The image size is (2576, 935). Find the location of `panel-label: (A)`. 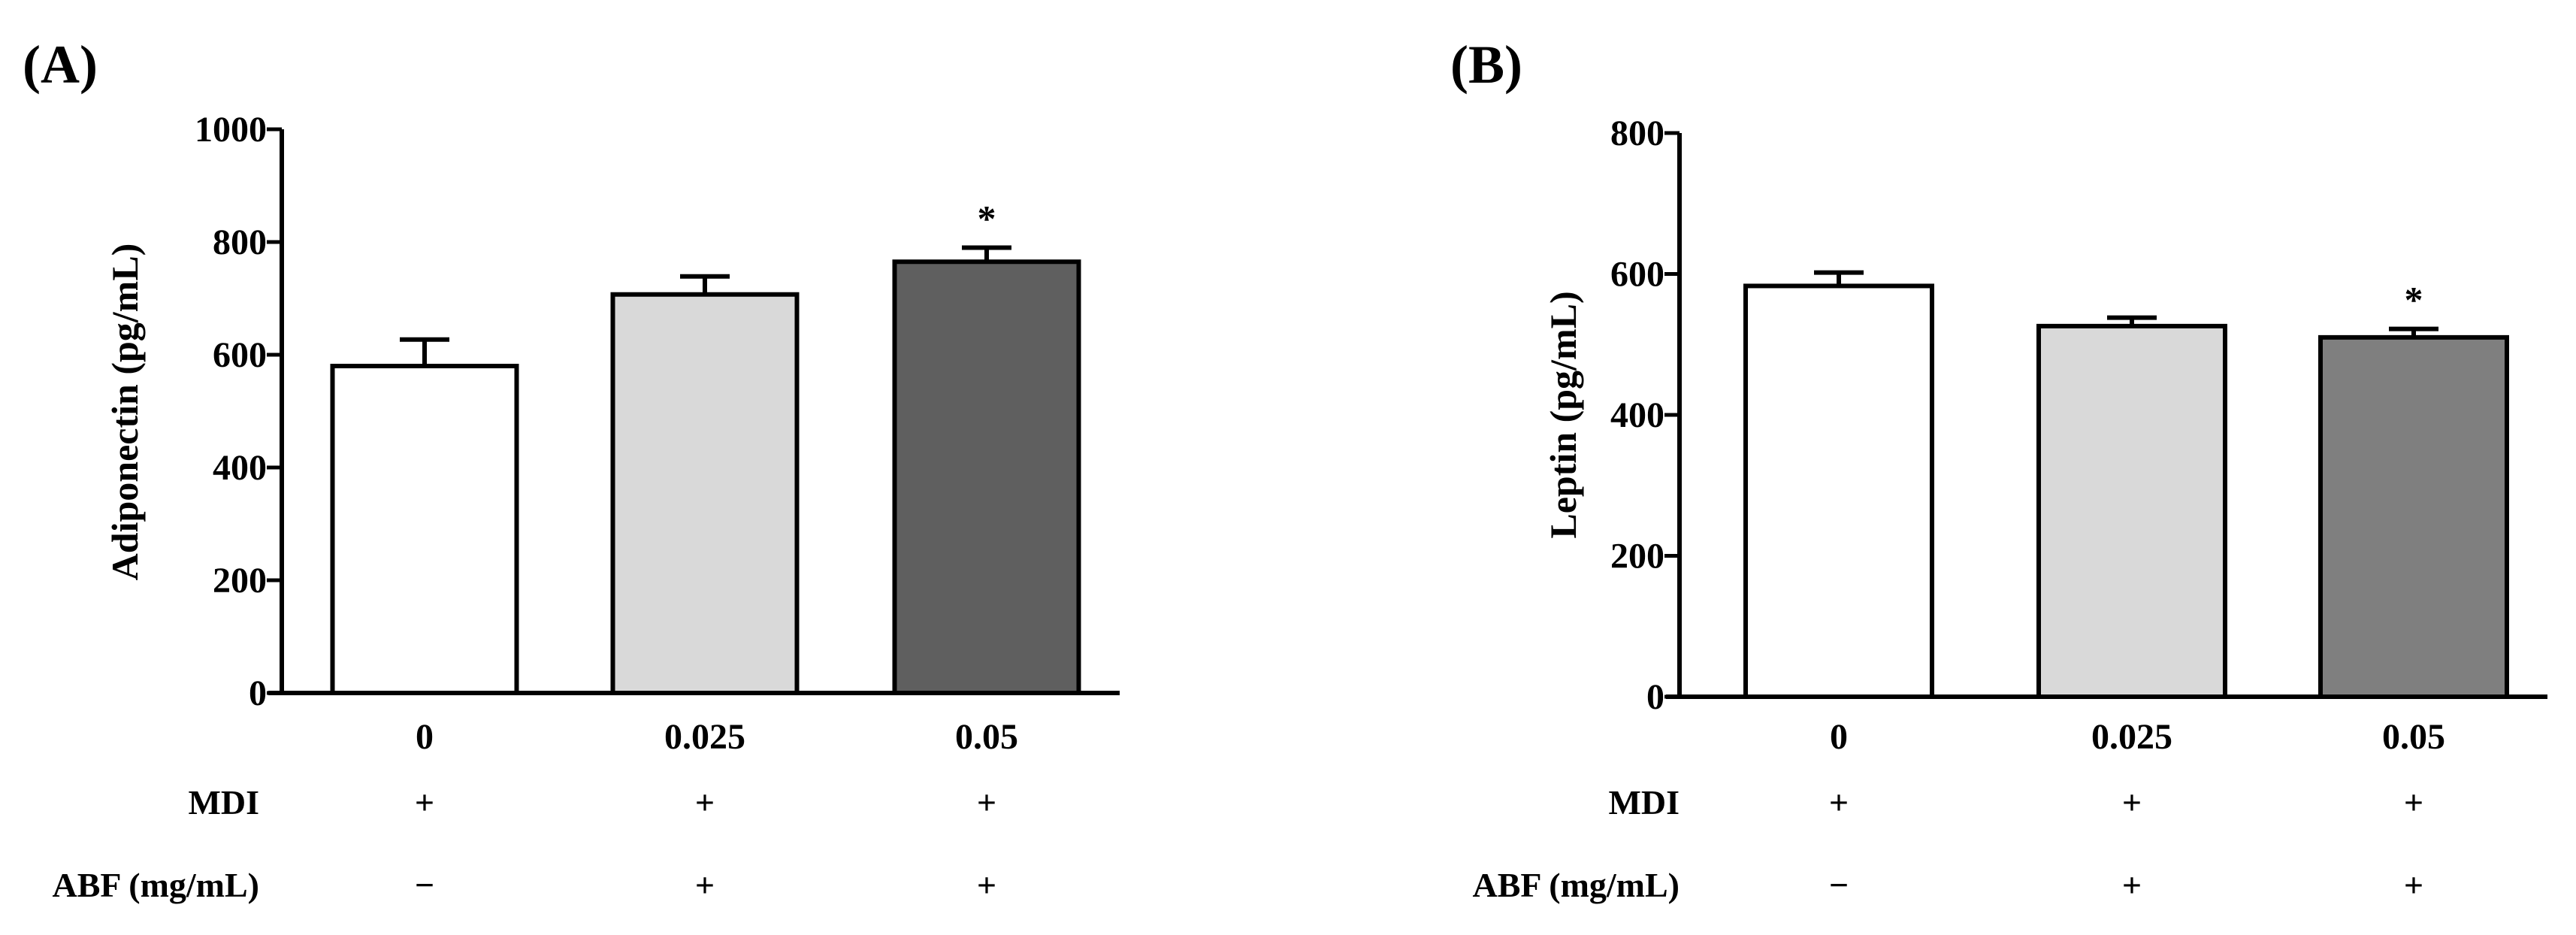

panel-label: (A) is located at coordinates (61, 65).